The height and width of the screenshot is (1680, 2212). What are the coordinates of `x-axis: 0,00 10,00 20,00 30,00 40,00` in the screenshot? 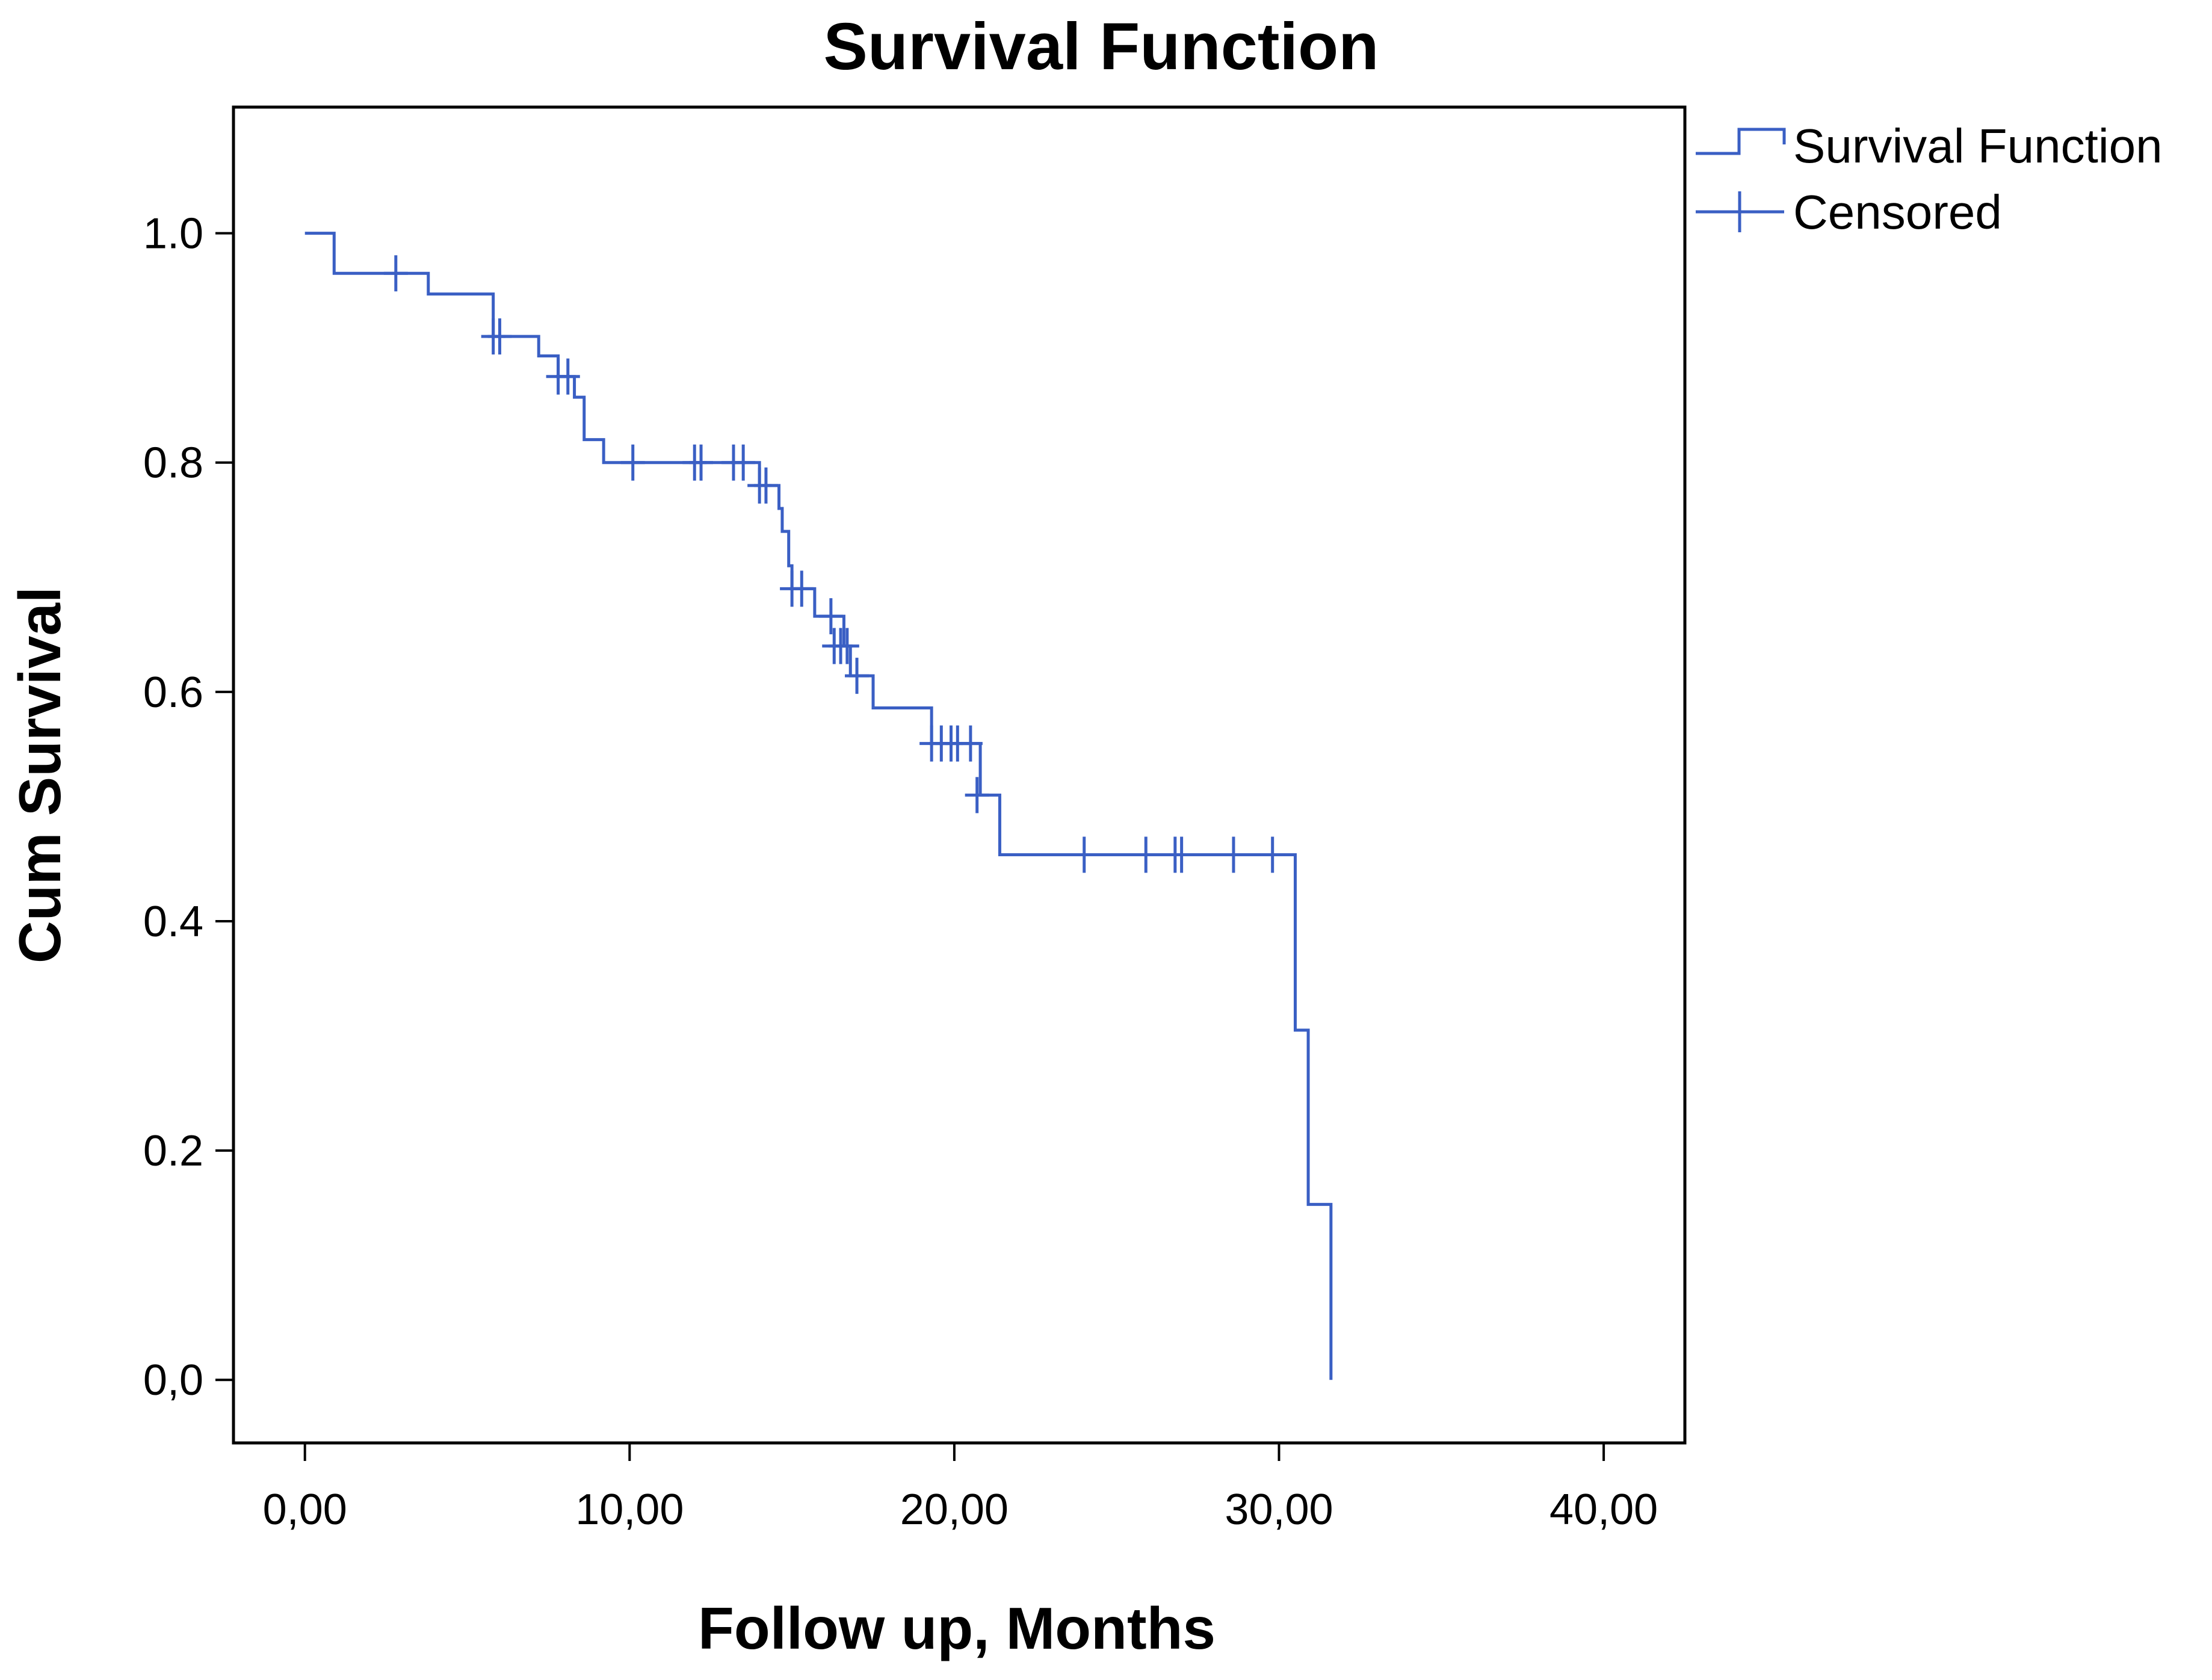 It's located at (960, 1488).